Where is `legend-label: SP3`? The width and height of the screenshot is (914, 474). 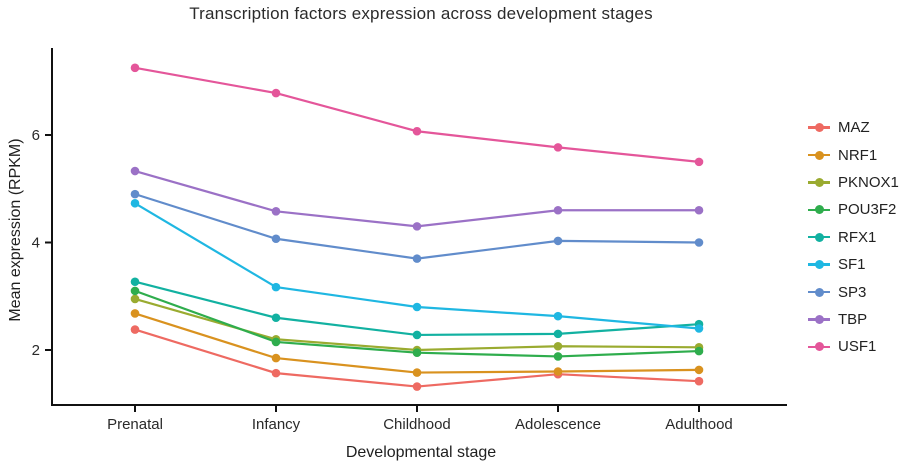
legend-label: SP3 is located at coordinates (852, 292).